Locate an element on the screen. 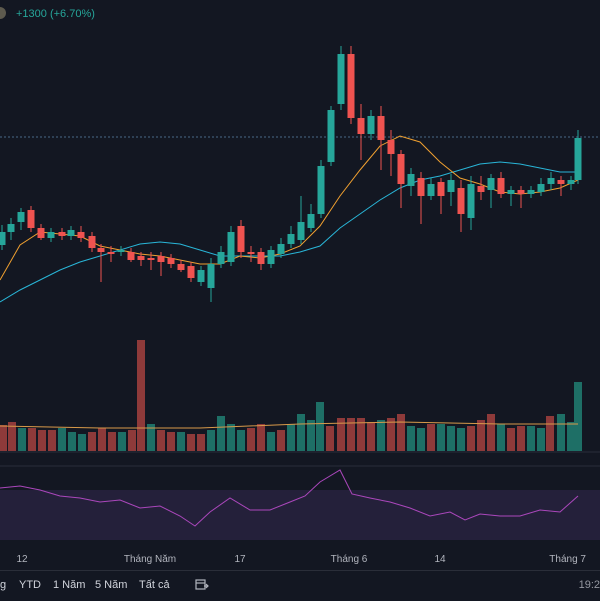 This screenshot has height=601, width=600. calendar-range-icon is located at coordinates (202, 584).